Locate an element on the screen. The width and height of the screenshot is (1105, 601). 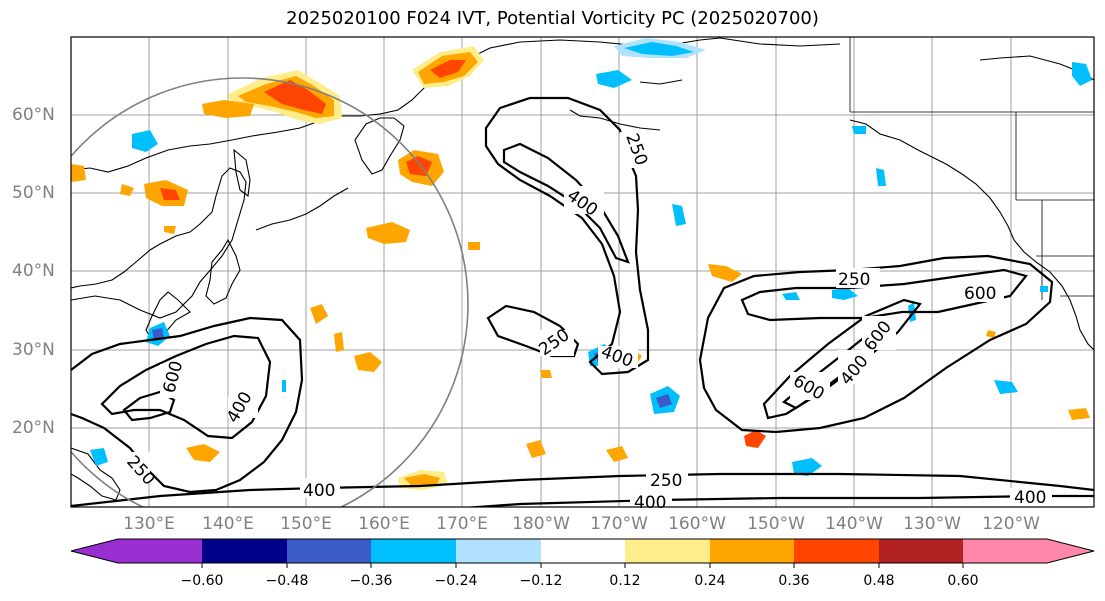
lon-label: 130°E is located at coordinates (149, 524).